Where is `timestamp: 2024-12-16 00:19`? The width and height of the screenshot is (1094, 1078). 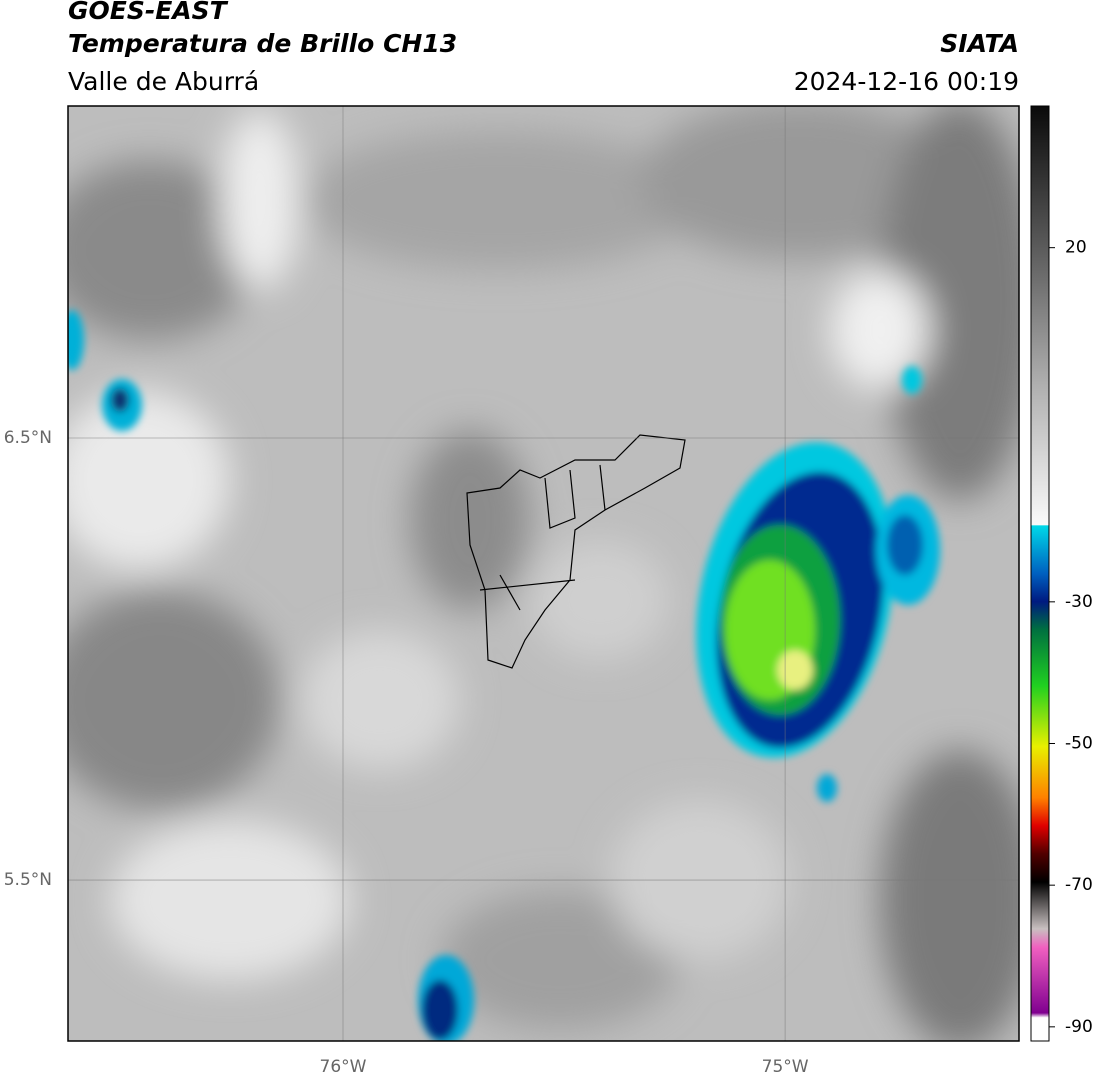
timestamp: 2024-12-16 00:19 is located at coordinates (906, 81).